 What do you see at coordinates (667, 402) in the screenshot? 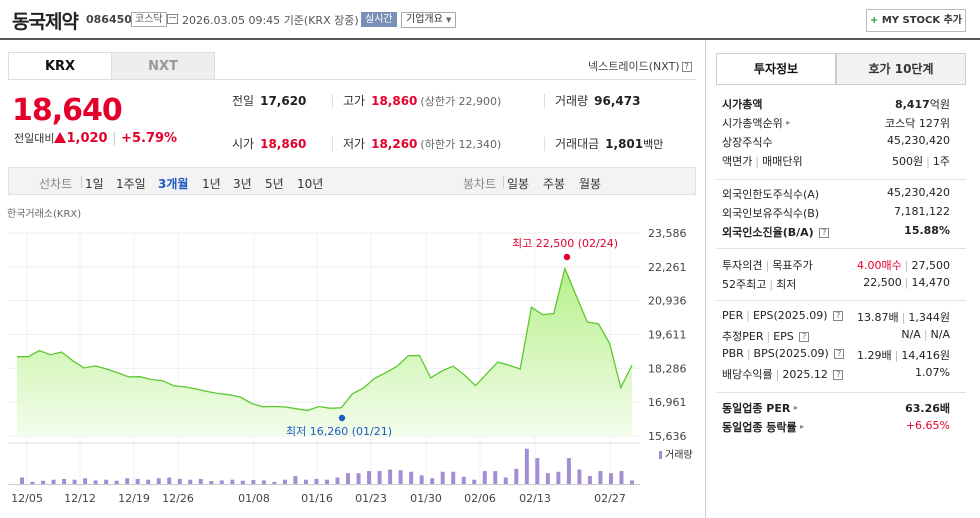
I see `y-tick-label: 16,961` at bounding box center [667, 402].